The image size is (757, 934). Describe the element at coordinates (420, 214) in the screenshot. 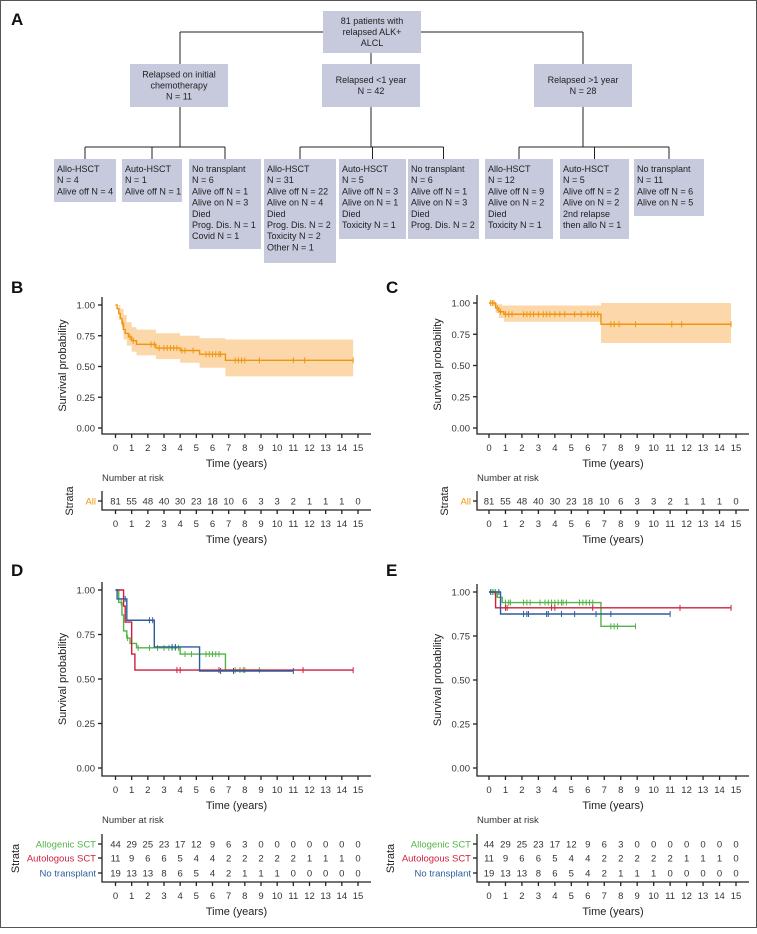

I see `outcome-node-1-2-line: Died` at that location.